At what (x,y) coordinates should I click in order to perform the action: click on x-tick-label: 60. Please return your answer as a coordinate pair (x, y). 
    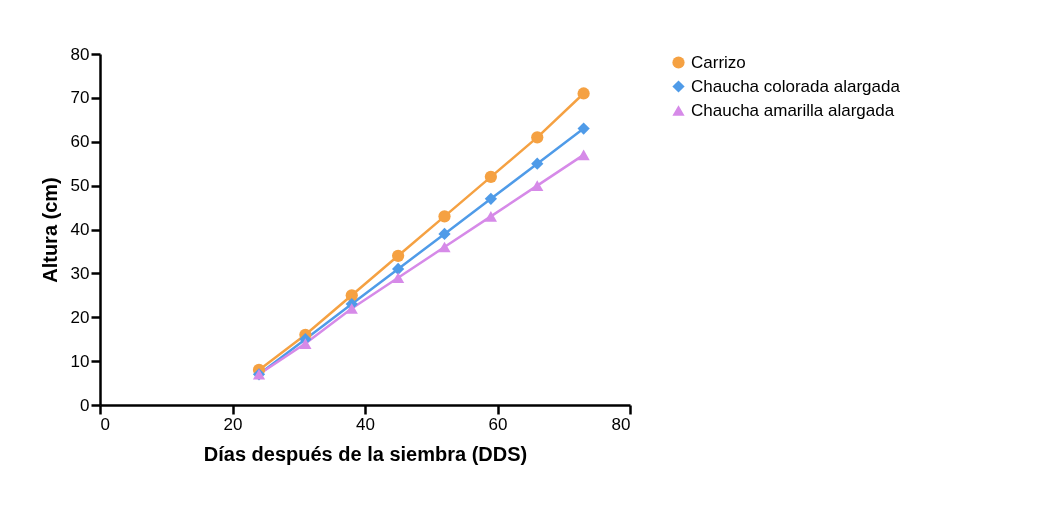
    Looking at the image, I should click on (498, 424).